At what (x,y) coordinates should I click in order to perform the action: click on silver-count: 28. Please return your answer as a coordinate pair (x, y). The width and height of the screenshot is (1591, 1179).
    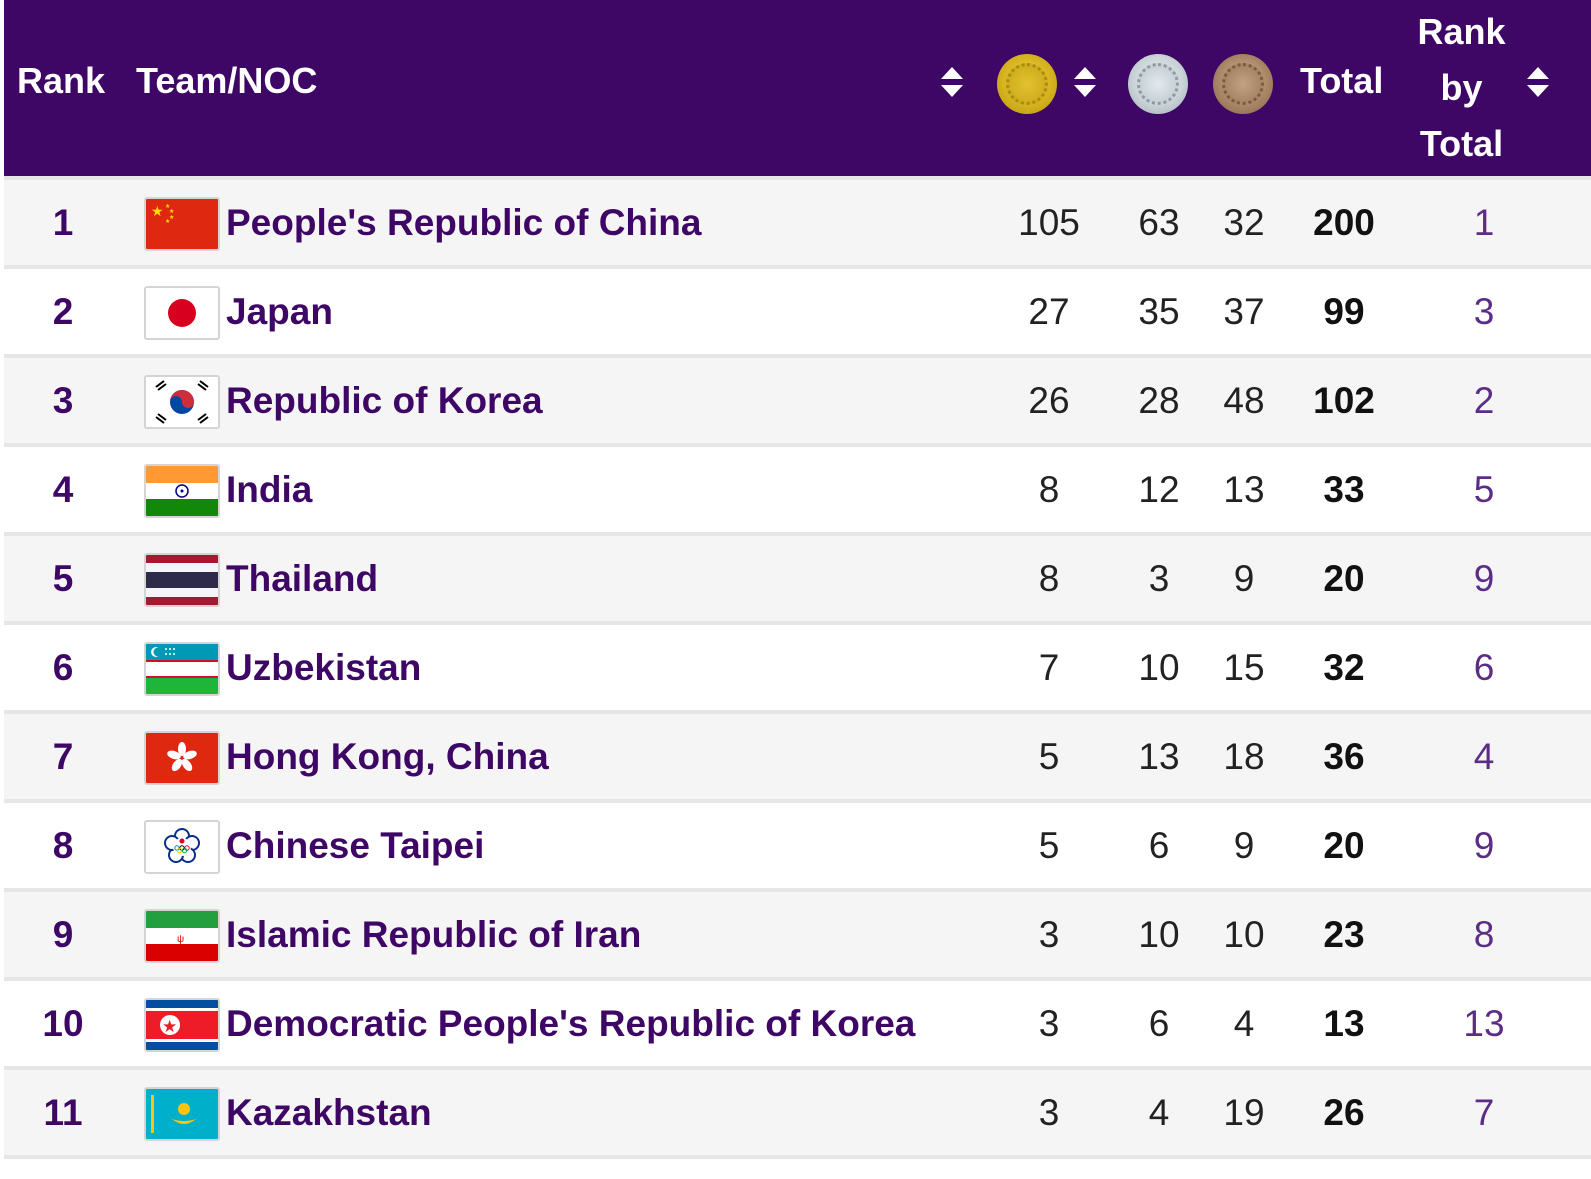
    Looking at the image, I should click on (1159, 400).